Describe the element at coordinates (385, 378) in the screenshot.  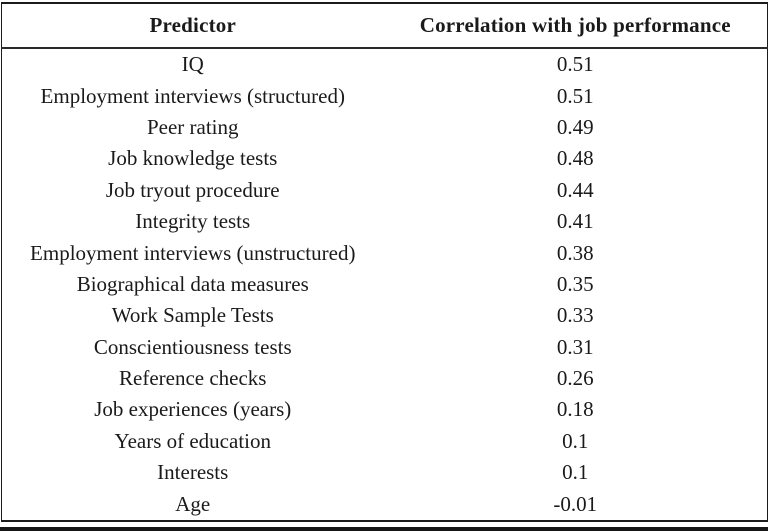
I see `table-row: Reference checks 0.26` at that location.